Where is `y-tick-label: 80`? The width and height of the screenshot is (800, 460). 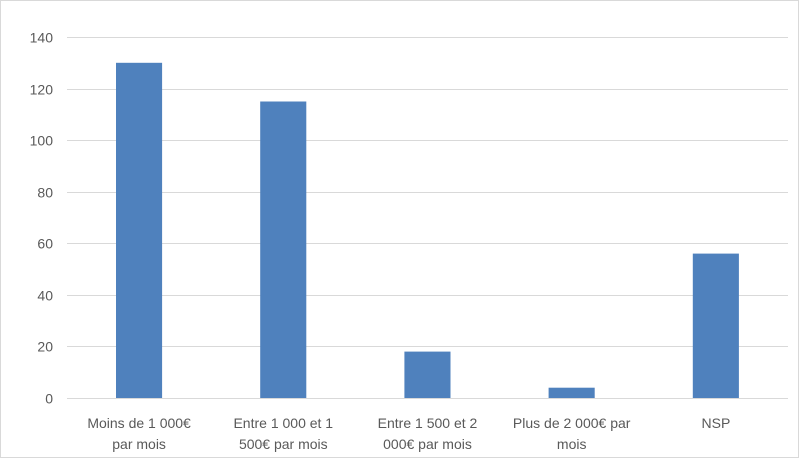
y-tick-label: 80 is located at coordinates (45, 193).